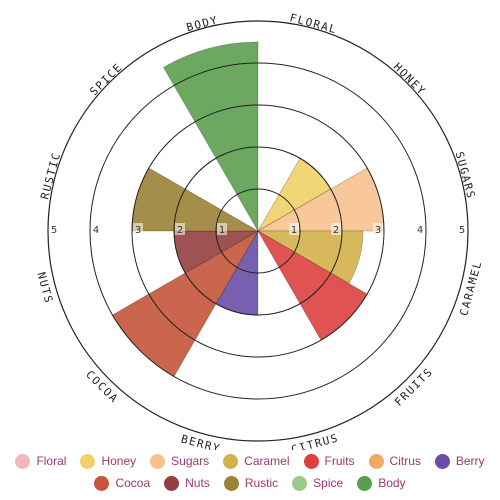  What do you see at coordinates (106, 79) in the screenshot?
I see `category-label-spice: SPICE` at bounding box center [106, 79].